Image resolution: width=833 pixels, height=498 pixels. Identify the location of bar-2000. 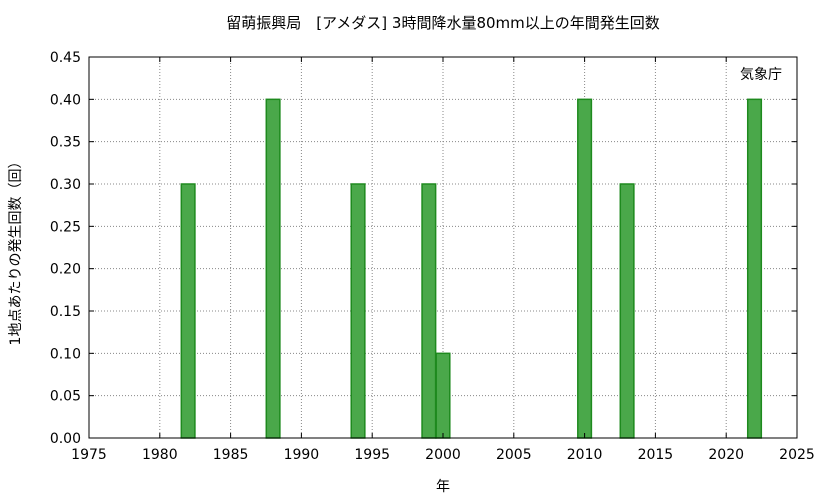
(443, 395).